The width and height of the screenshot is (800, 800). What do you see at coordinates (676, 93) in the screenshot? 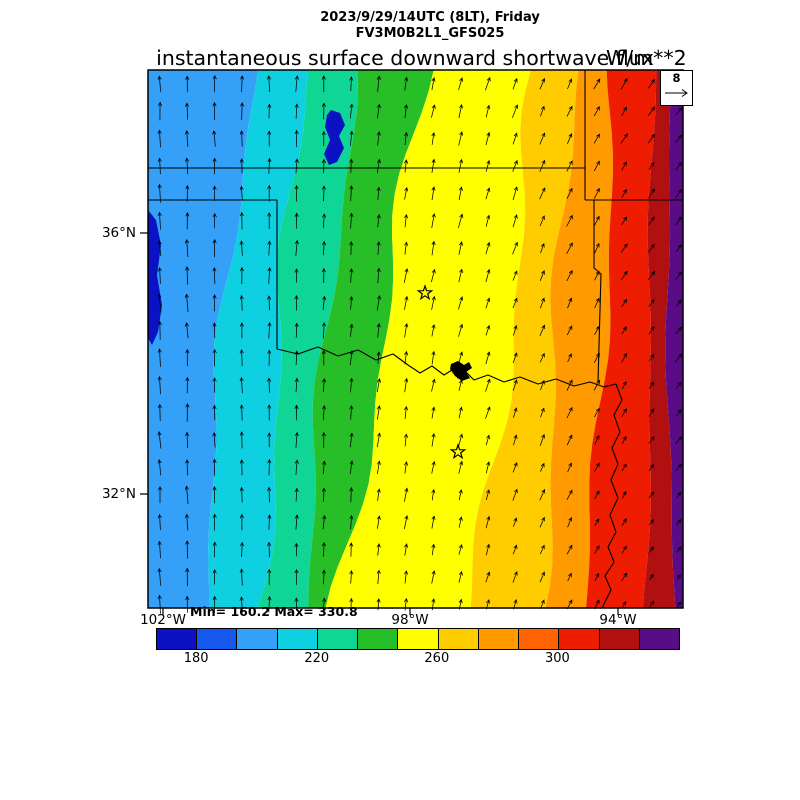
I see `wind-reference-arrow-icon` at bounding box center [676, 93].